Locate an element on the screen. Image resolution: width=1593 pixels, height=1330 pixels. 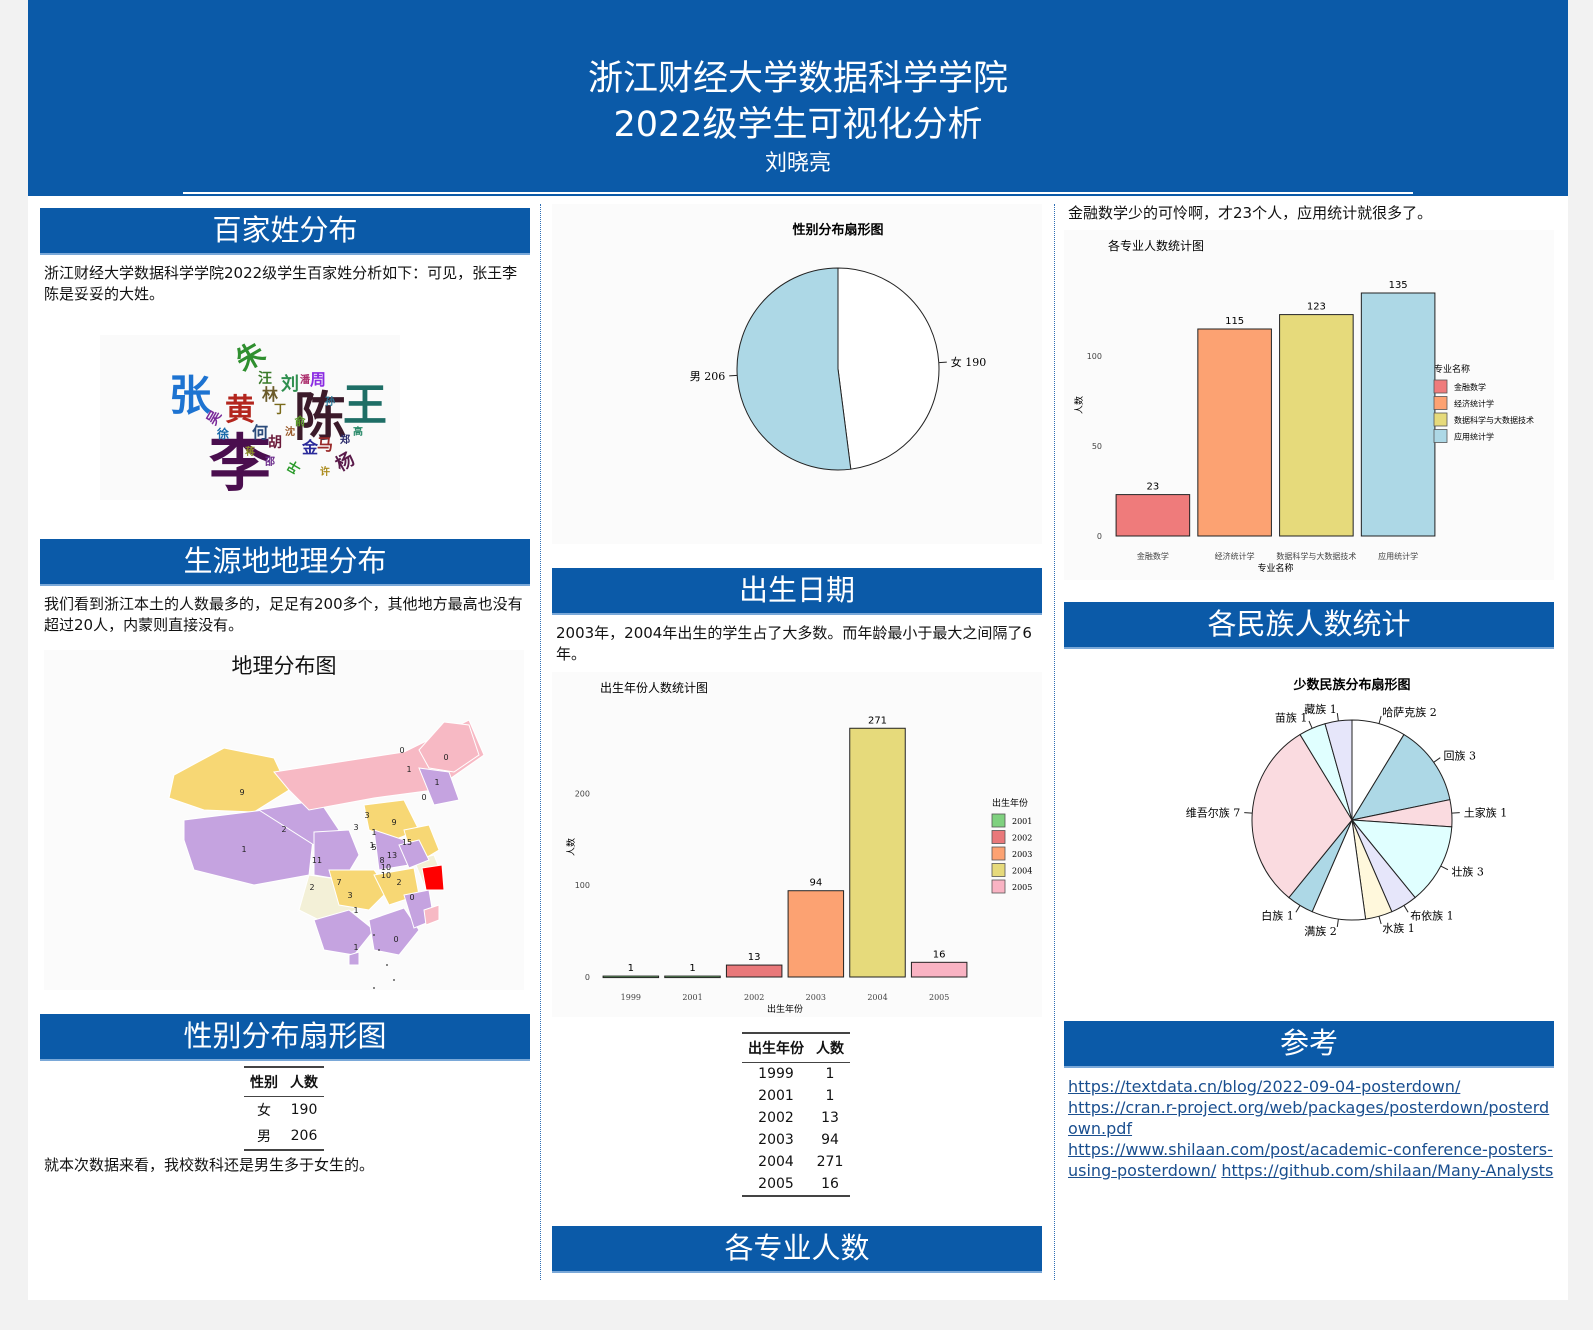
bar-value-label: 271 is located at coordinates (877, 720).